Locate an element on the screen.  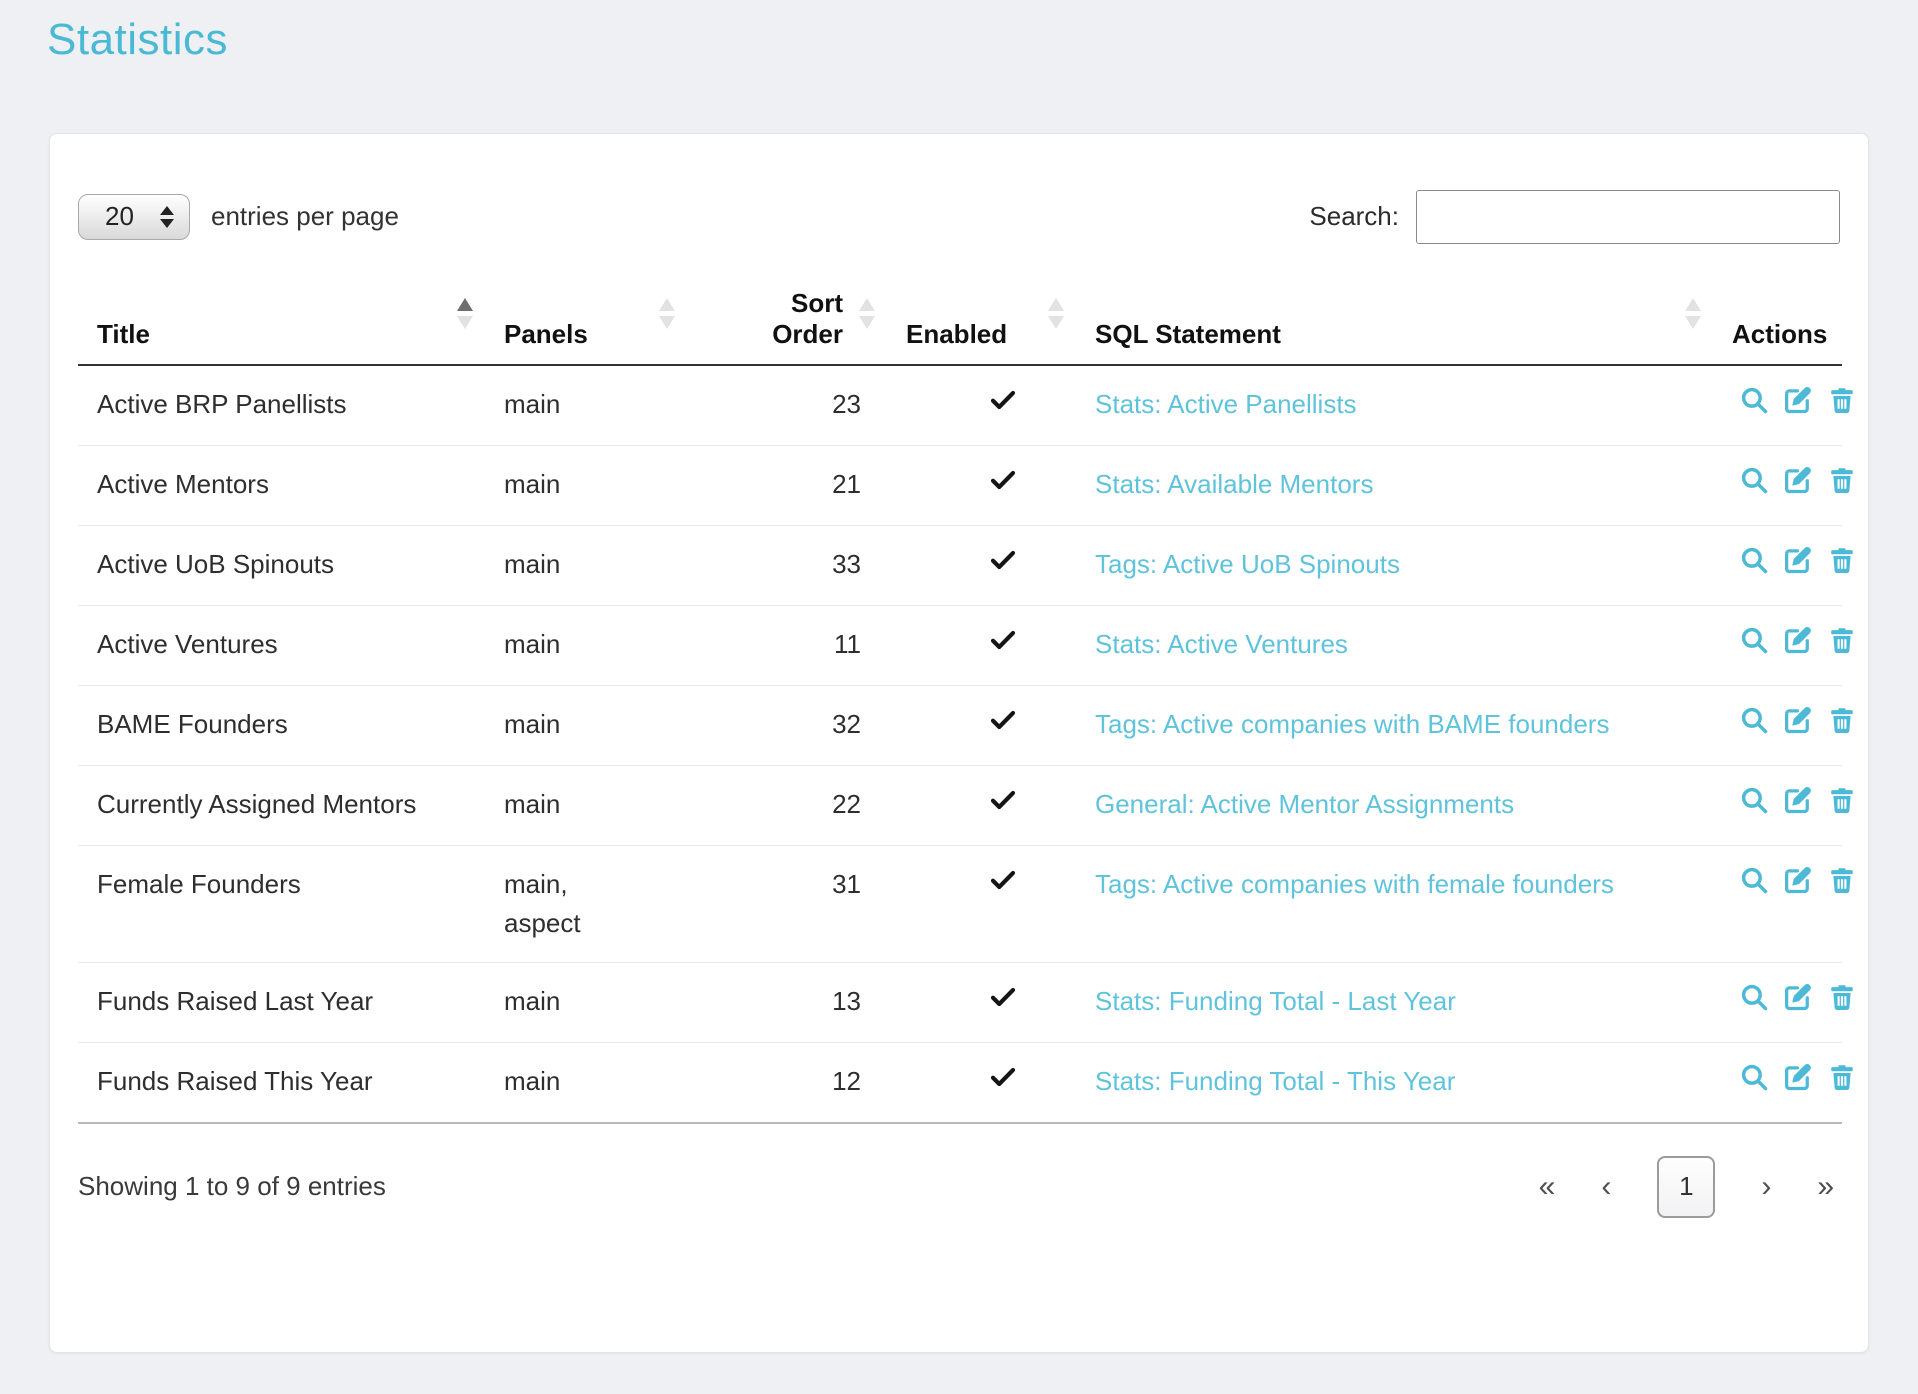
sql-statement-link: Stats: Available Mentors is located at coordinates (1234, 483).